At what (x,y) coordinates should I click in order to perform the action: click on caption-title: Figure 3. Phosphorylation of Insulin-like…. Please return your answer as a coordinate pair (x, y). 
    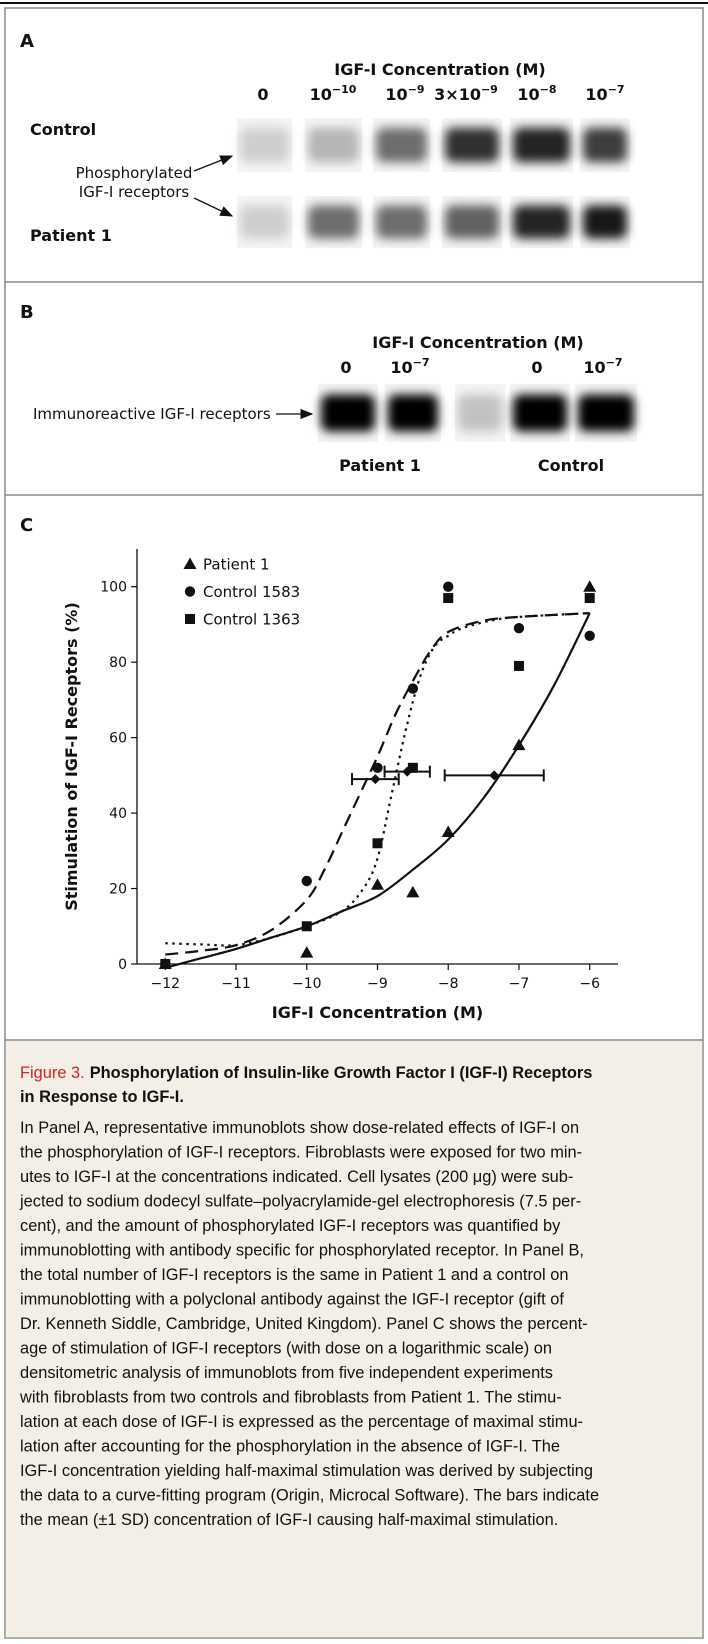
    Looking at the image, I should click on (306, 1073).